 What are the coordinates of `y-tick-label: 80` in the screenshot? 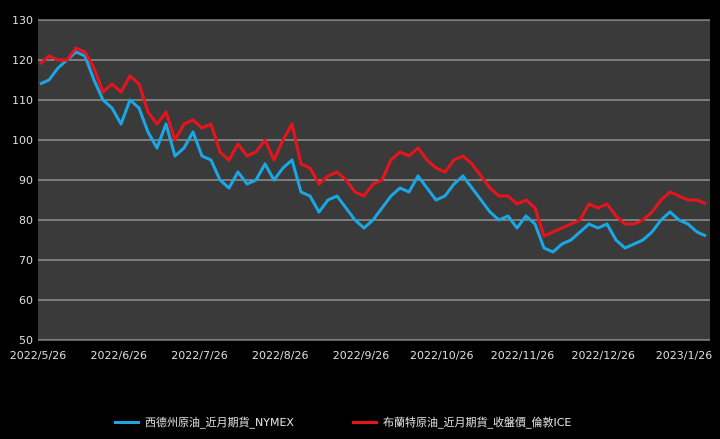 It's located at (26, 220).